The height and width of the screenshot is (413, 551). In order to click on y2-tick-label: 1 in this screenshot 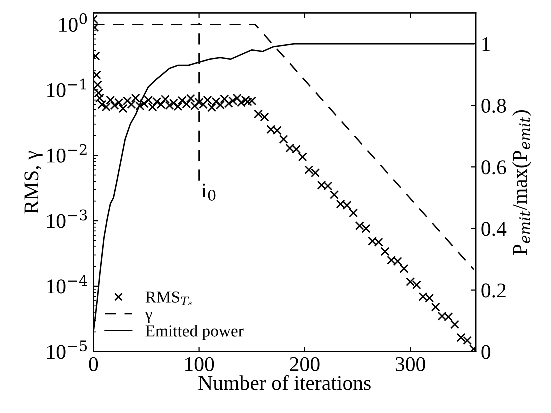, I will do `click(486, 44)`.